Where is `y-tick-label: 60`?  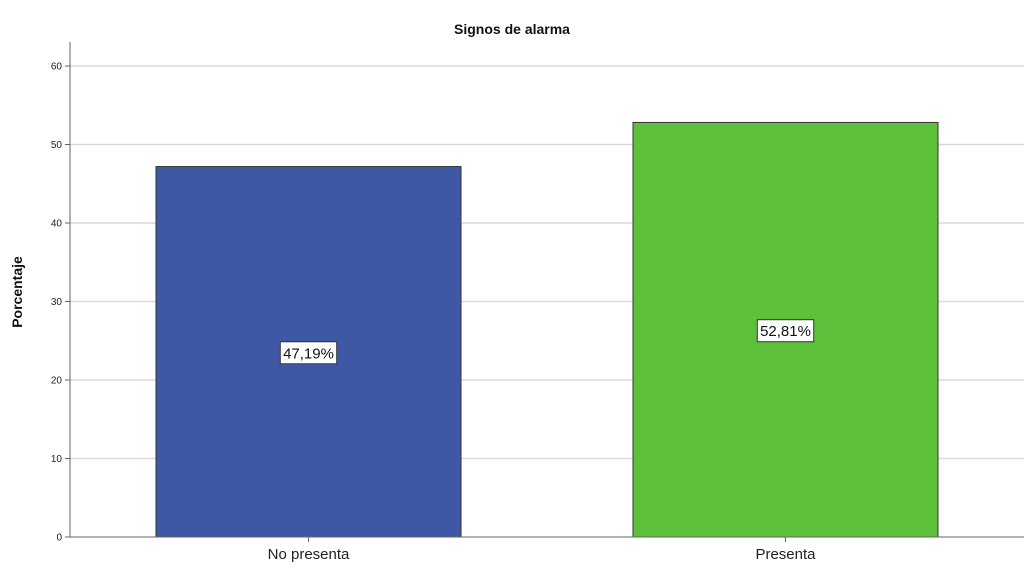
y-tick-label: 60 is located at coordinates (57, 67).